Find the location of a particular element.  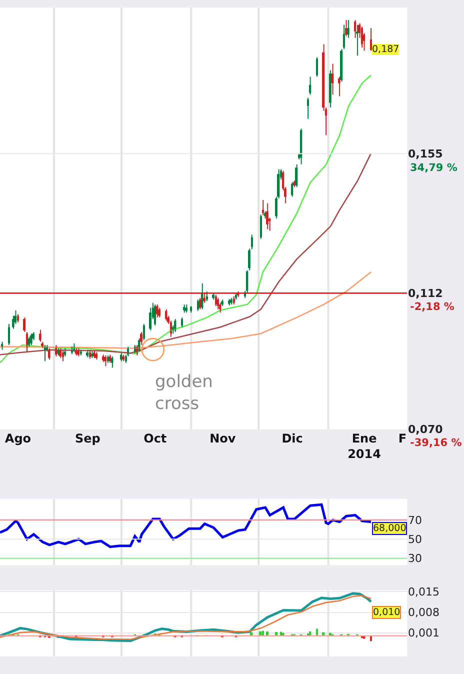

annotation: golden cross is located at coordinates (184, 393).